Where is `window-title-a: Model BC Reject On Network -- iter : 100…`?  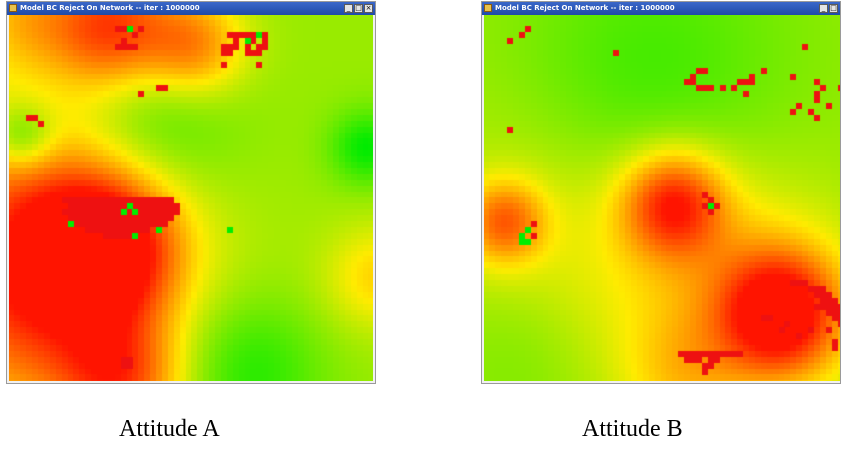 window-title-a: Model BC Reject On Network -- iter : 100… is located at coordinates (110, 8).